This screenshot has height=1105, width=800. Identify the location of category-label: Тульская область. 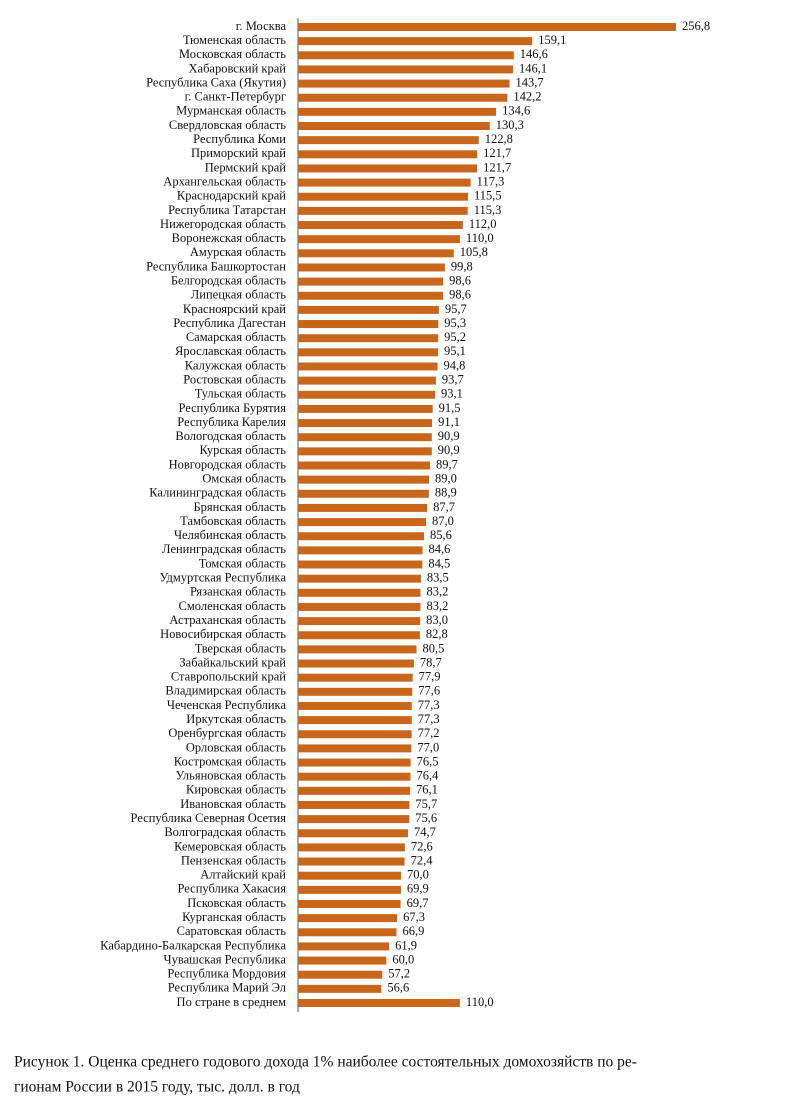
(241, 394).